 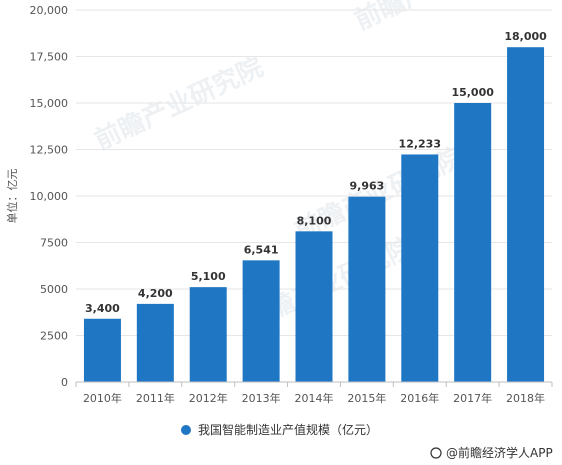 What do you see at coordinates (314, 398) in the screenshot?
I see `x-tick-label: 2014年` at bounding box center [314, 398].